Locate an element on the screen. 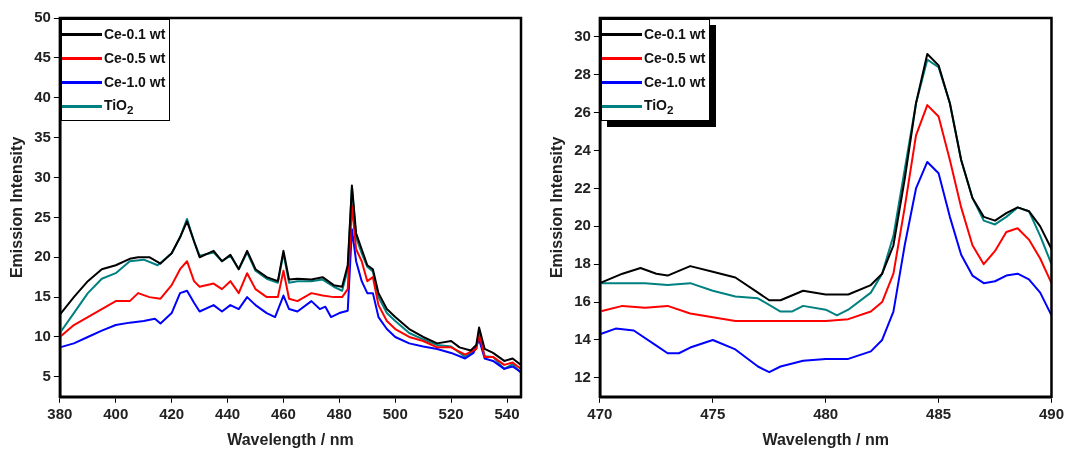 This screenshot has width=1067, height=462. y-tick-label: 5 is located at coordinates (46, 375).